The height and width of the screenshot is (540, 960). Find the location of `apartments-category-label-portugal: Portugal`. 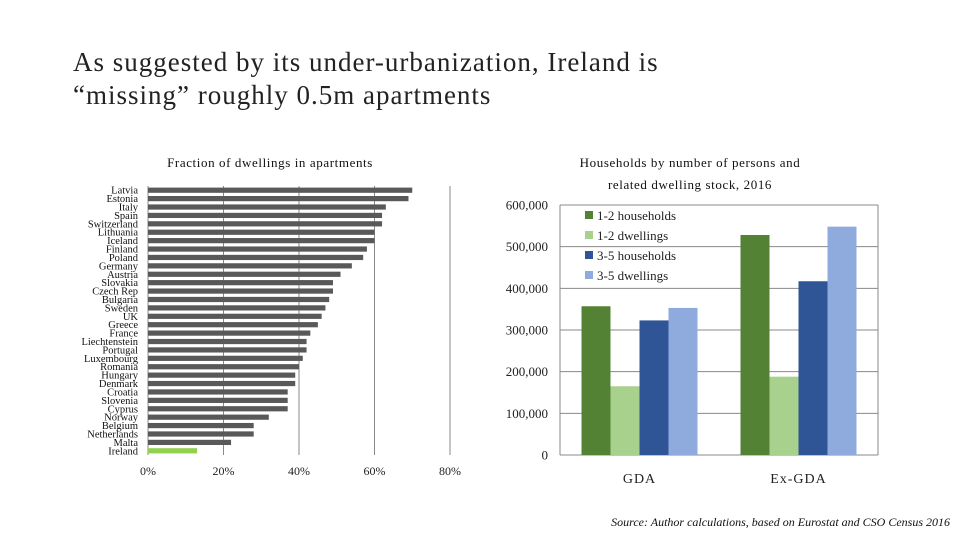

apartments-category-label-portugal: Portugal is located at coordinates (120, 350).